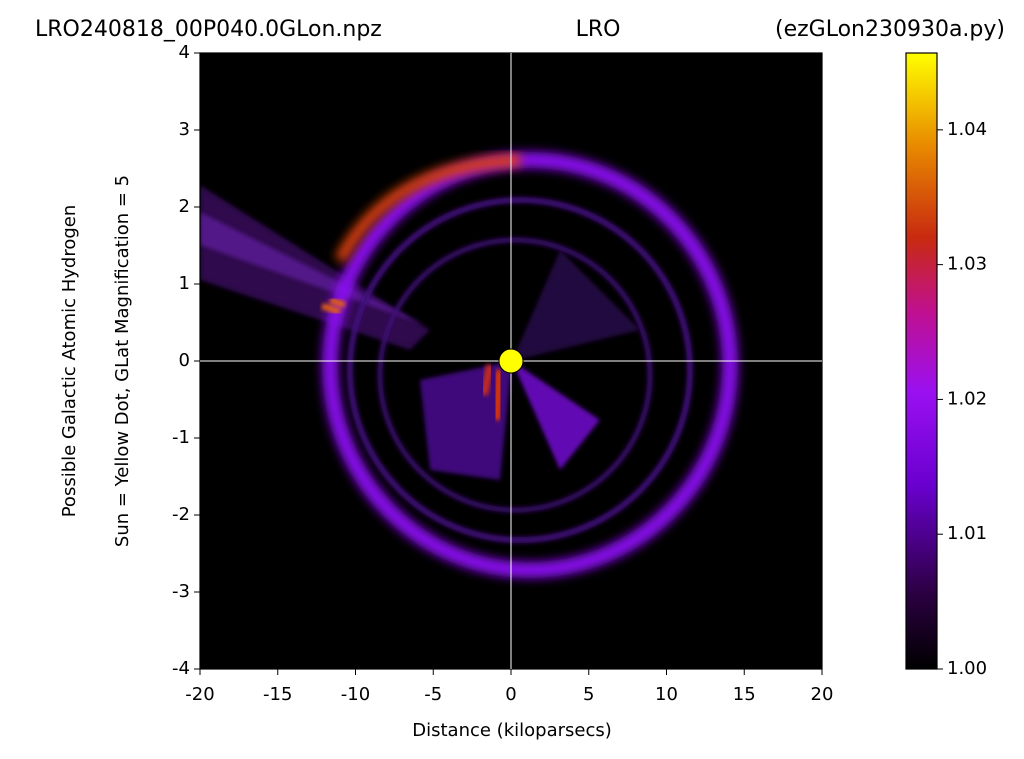  I want to click on title-center: LRO, so click(598, 29).